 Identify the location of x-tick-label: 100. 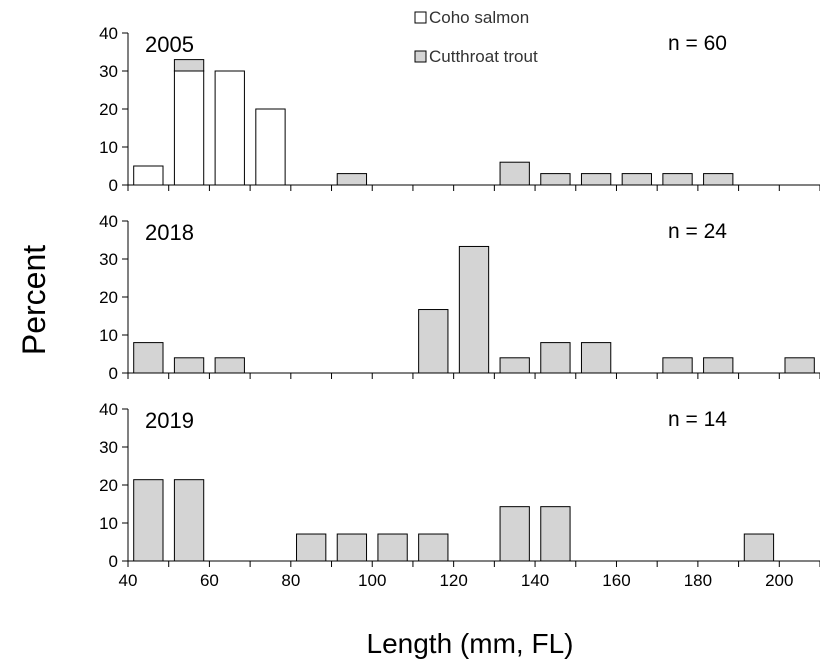
(372, 580).